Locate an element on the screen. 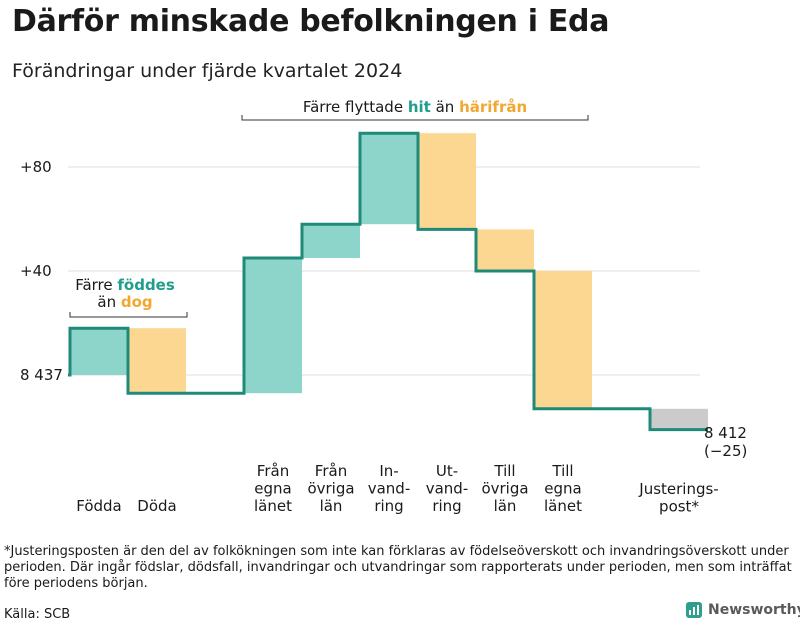  category-label-doda: Döda is located at coordinates (156, 506).